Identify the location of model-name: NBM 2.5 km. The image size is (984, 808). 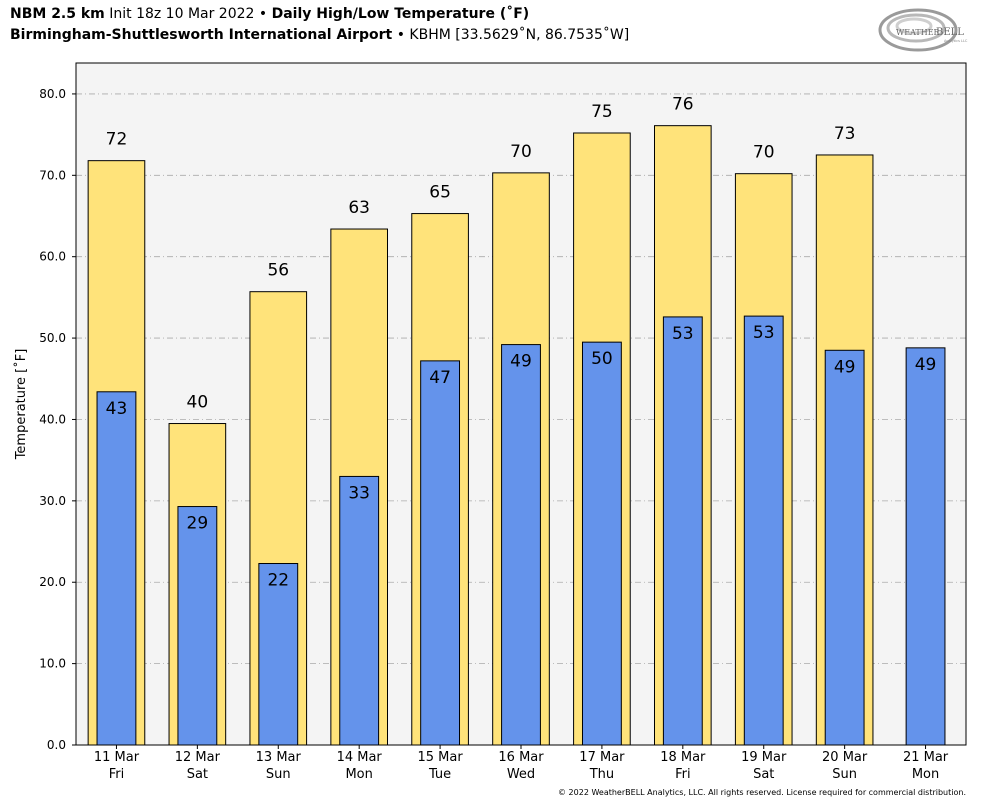
(57, 14).